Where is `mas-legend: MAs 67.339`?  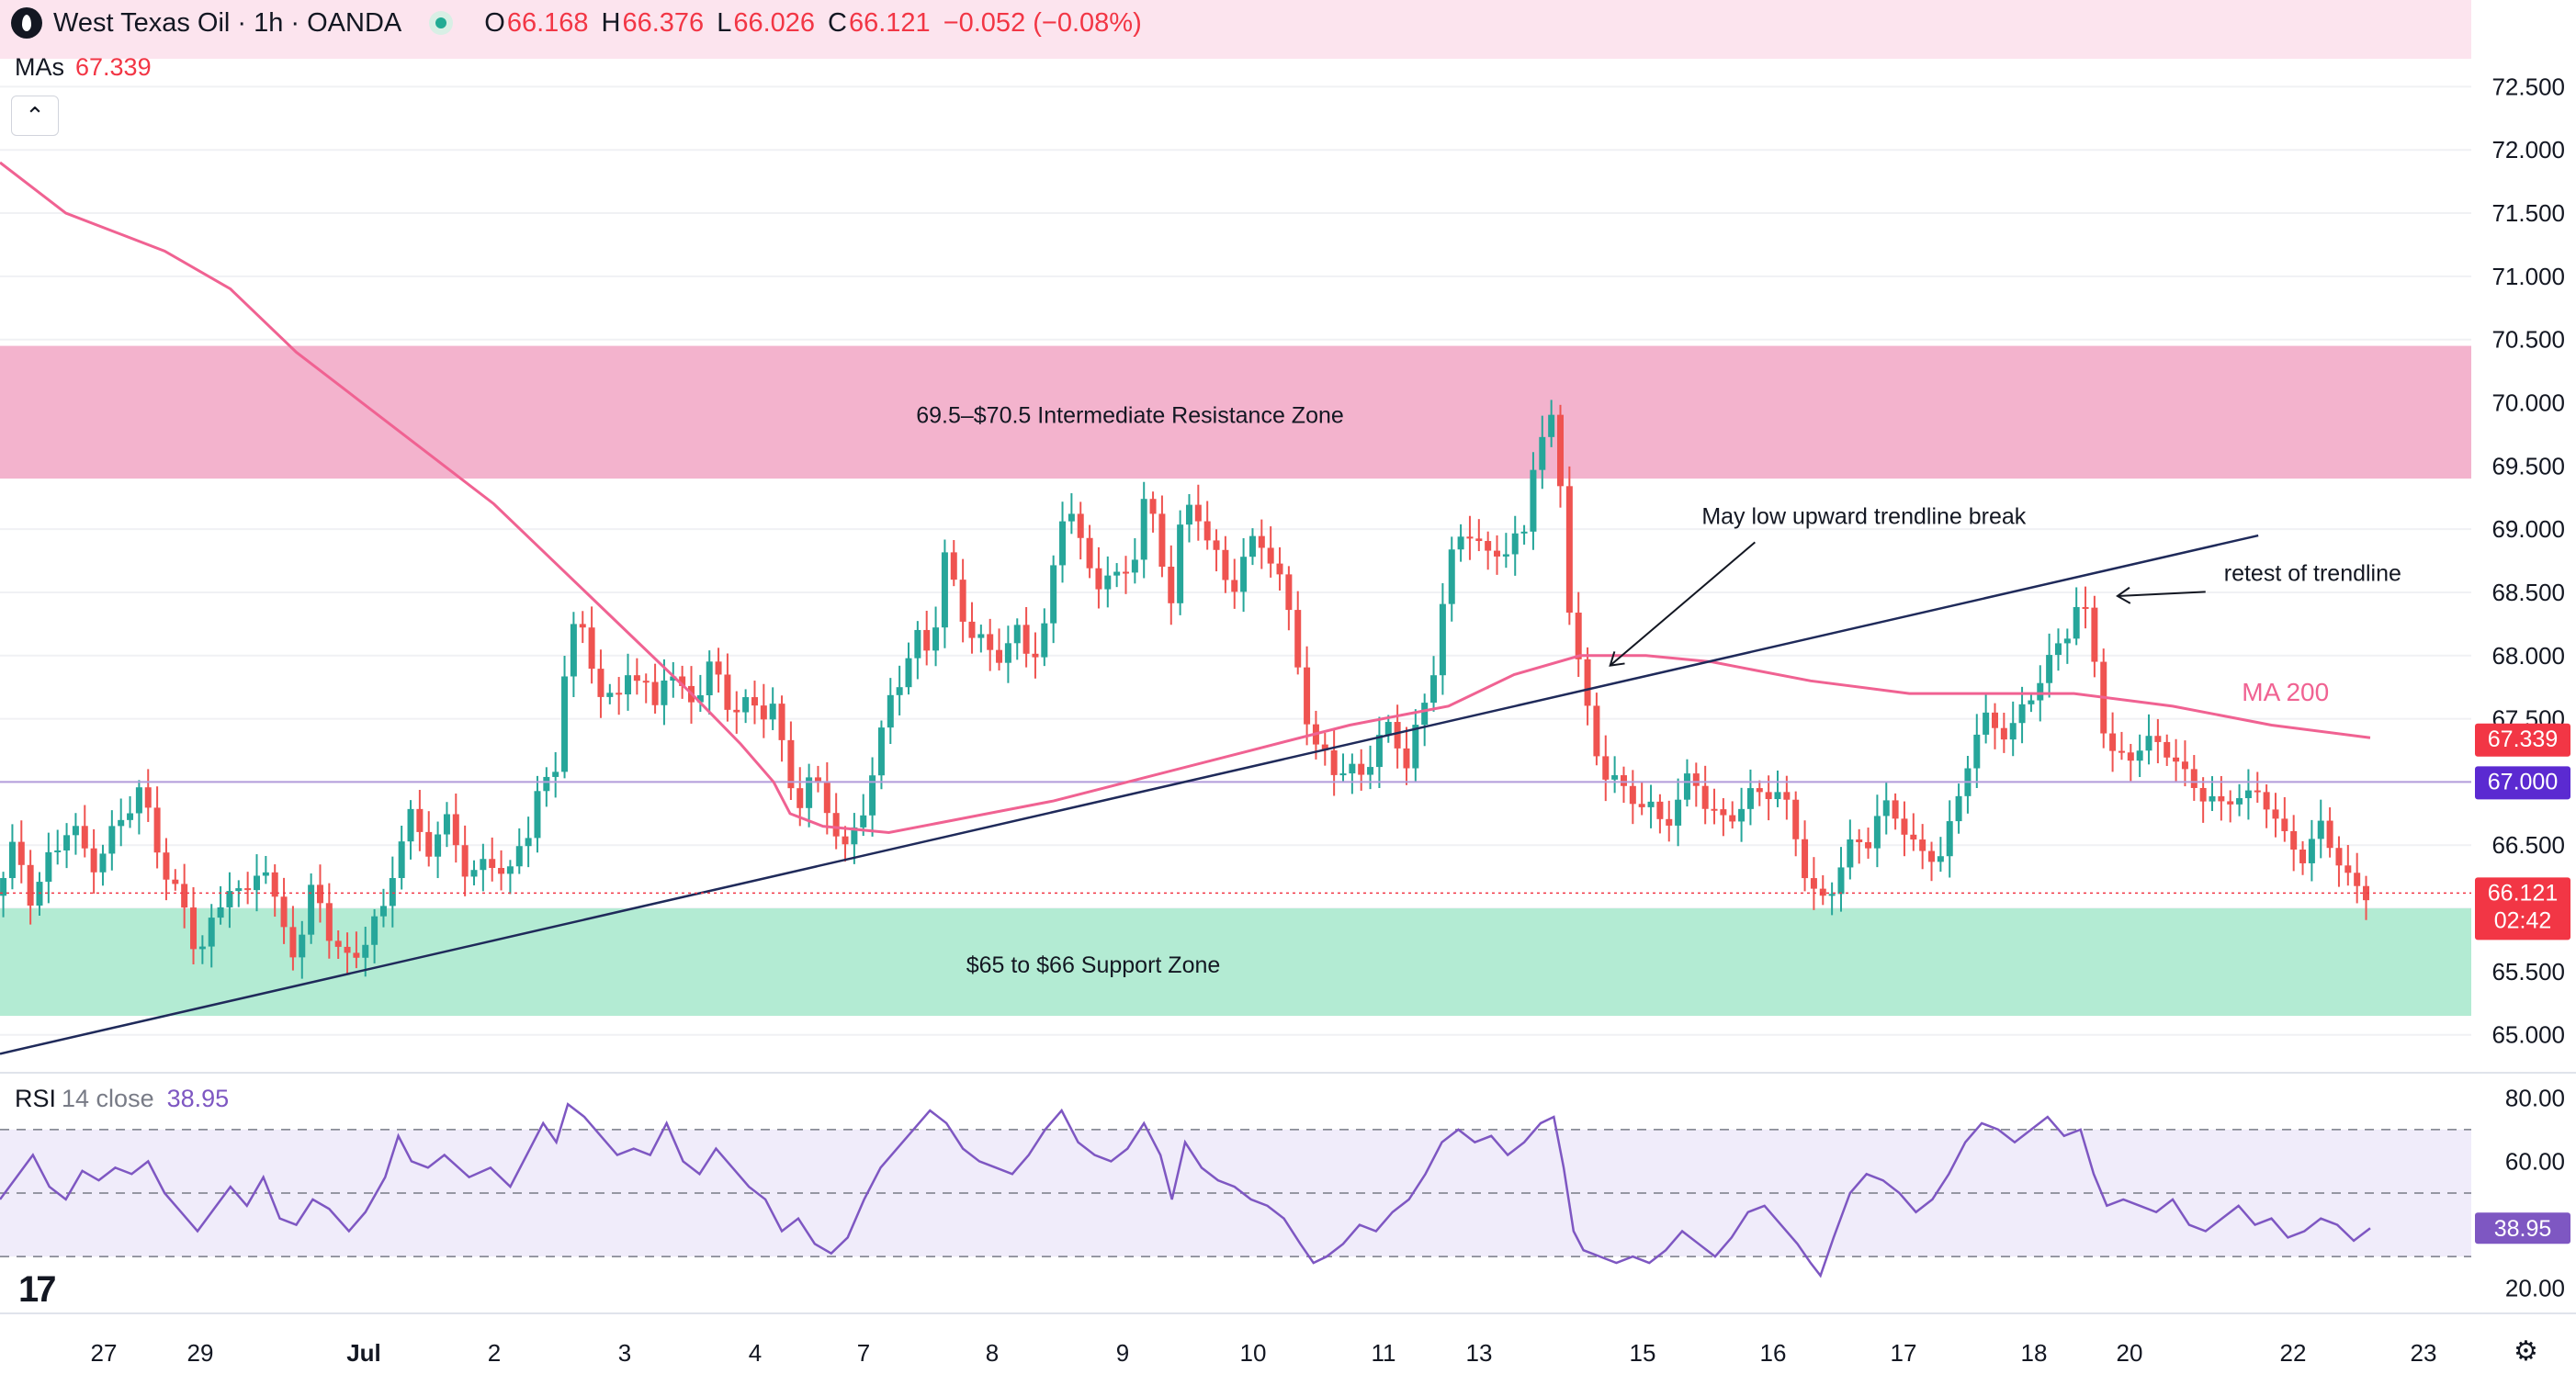
mas-legend: MAs 67.339 is located at coordinates (83, 67).